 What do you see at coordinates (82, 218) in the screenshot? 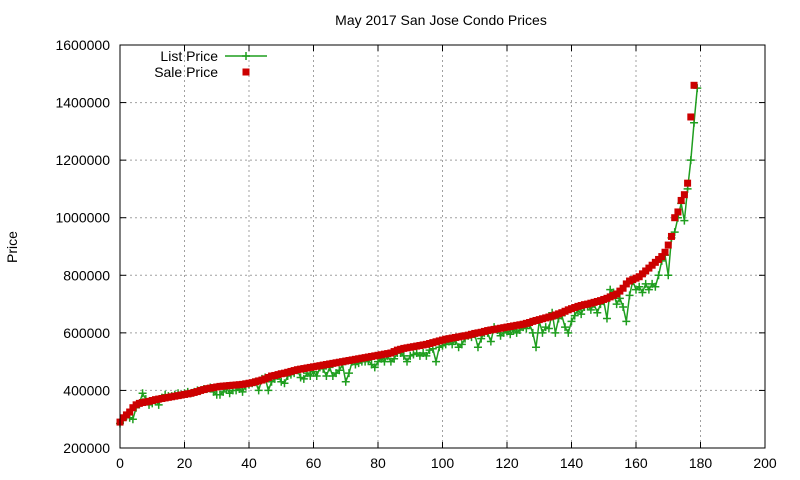
I see `y-tick-label: 1000000` at bounding box center [82, 218].